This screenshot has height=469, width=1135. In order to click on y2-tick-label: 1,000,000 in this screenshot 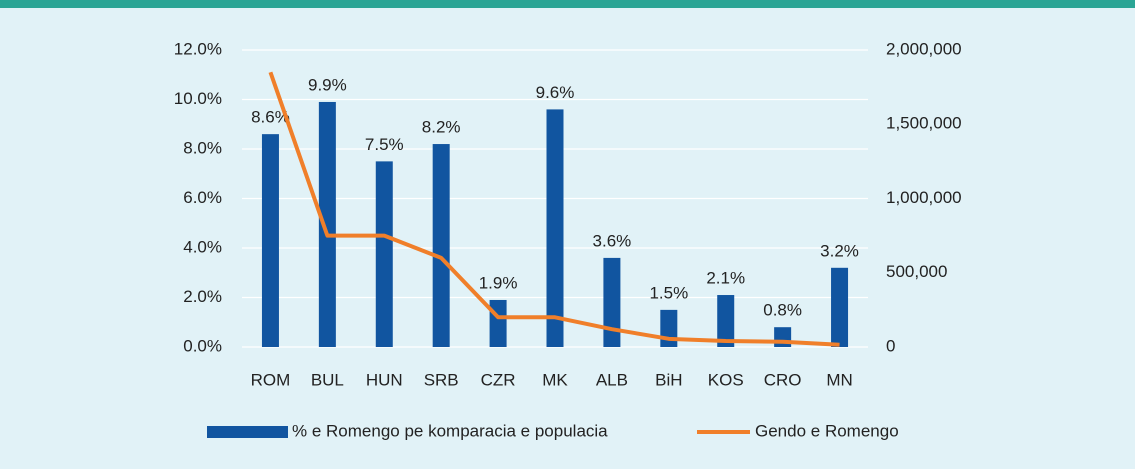, I will do `click(924, 197)`.